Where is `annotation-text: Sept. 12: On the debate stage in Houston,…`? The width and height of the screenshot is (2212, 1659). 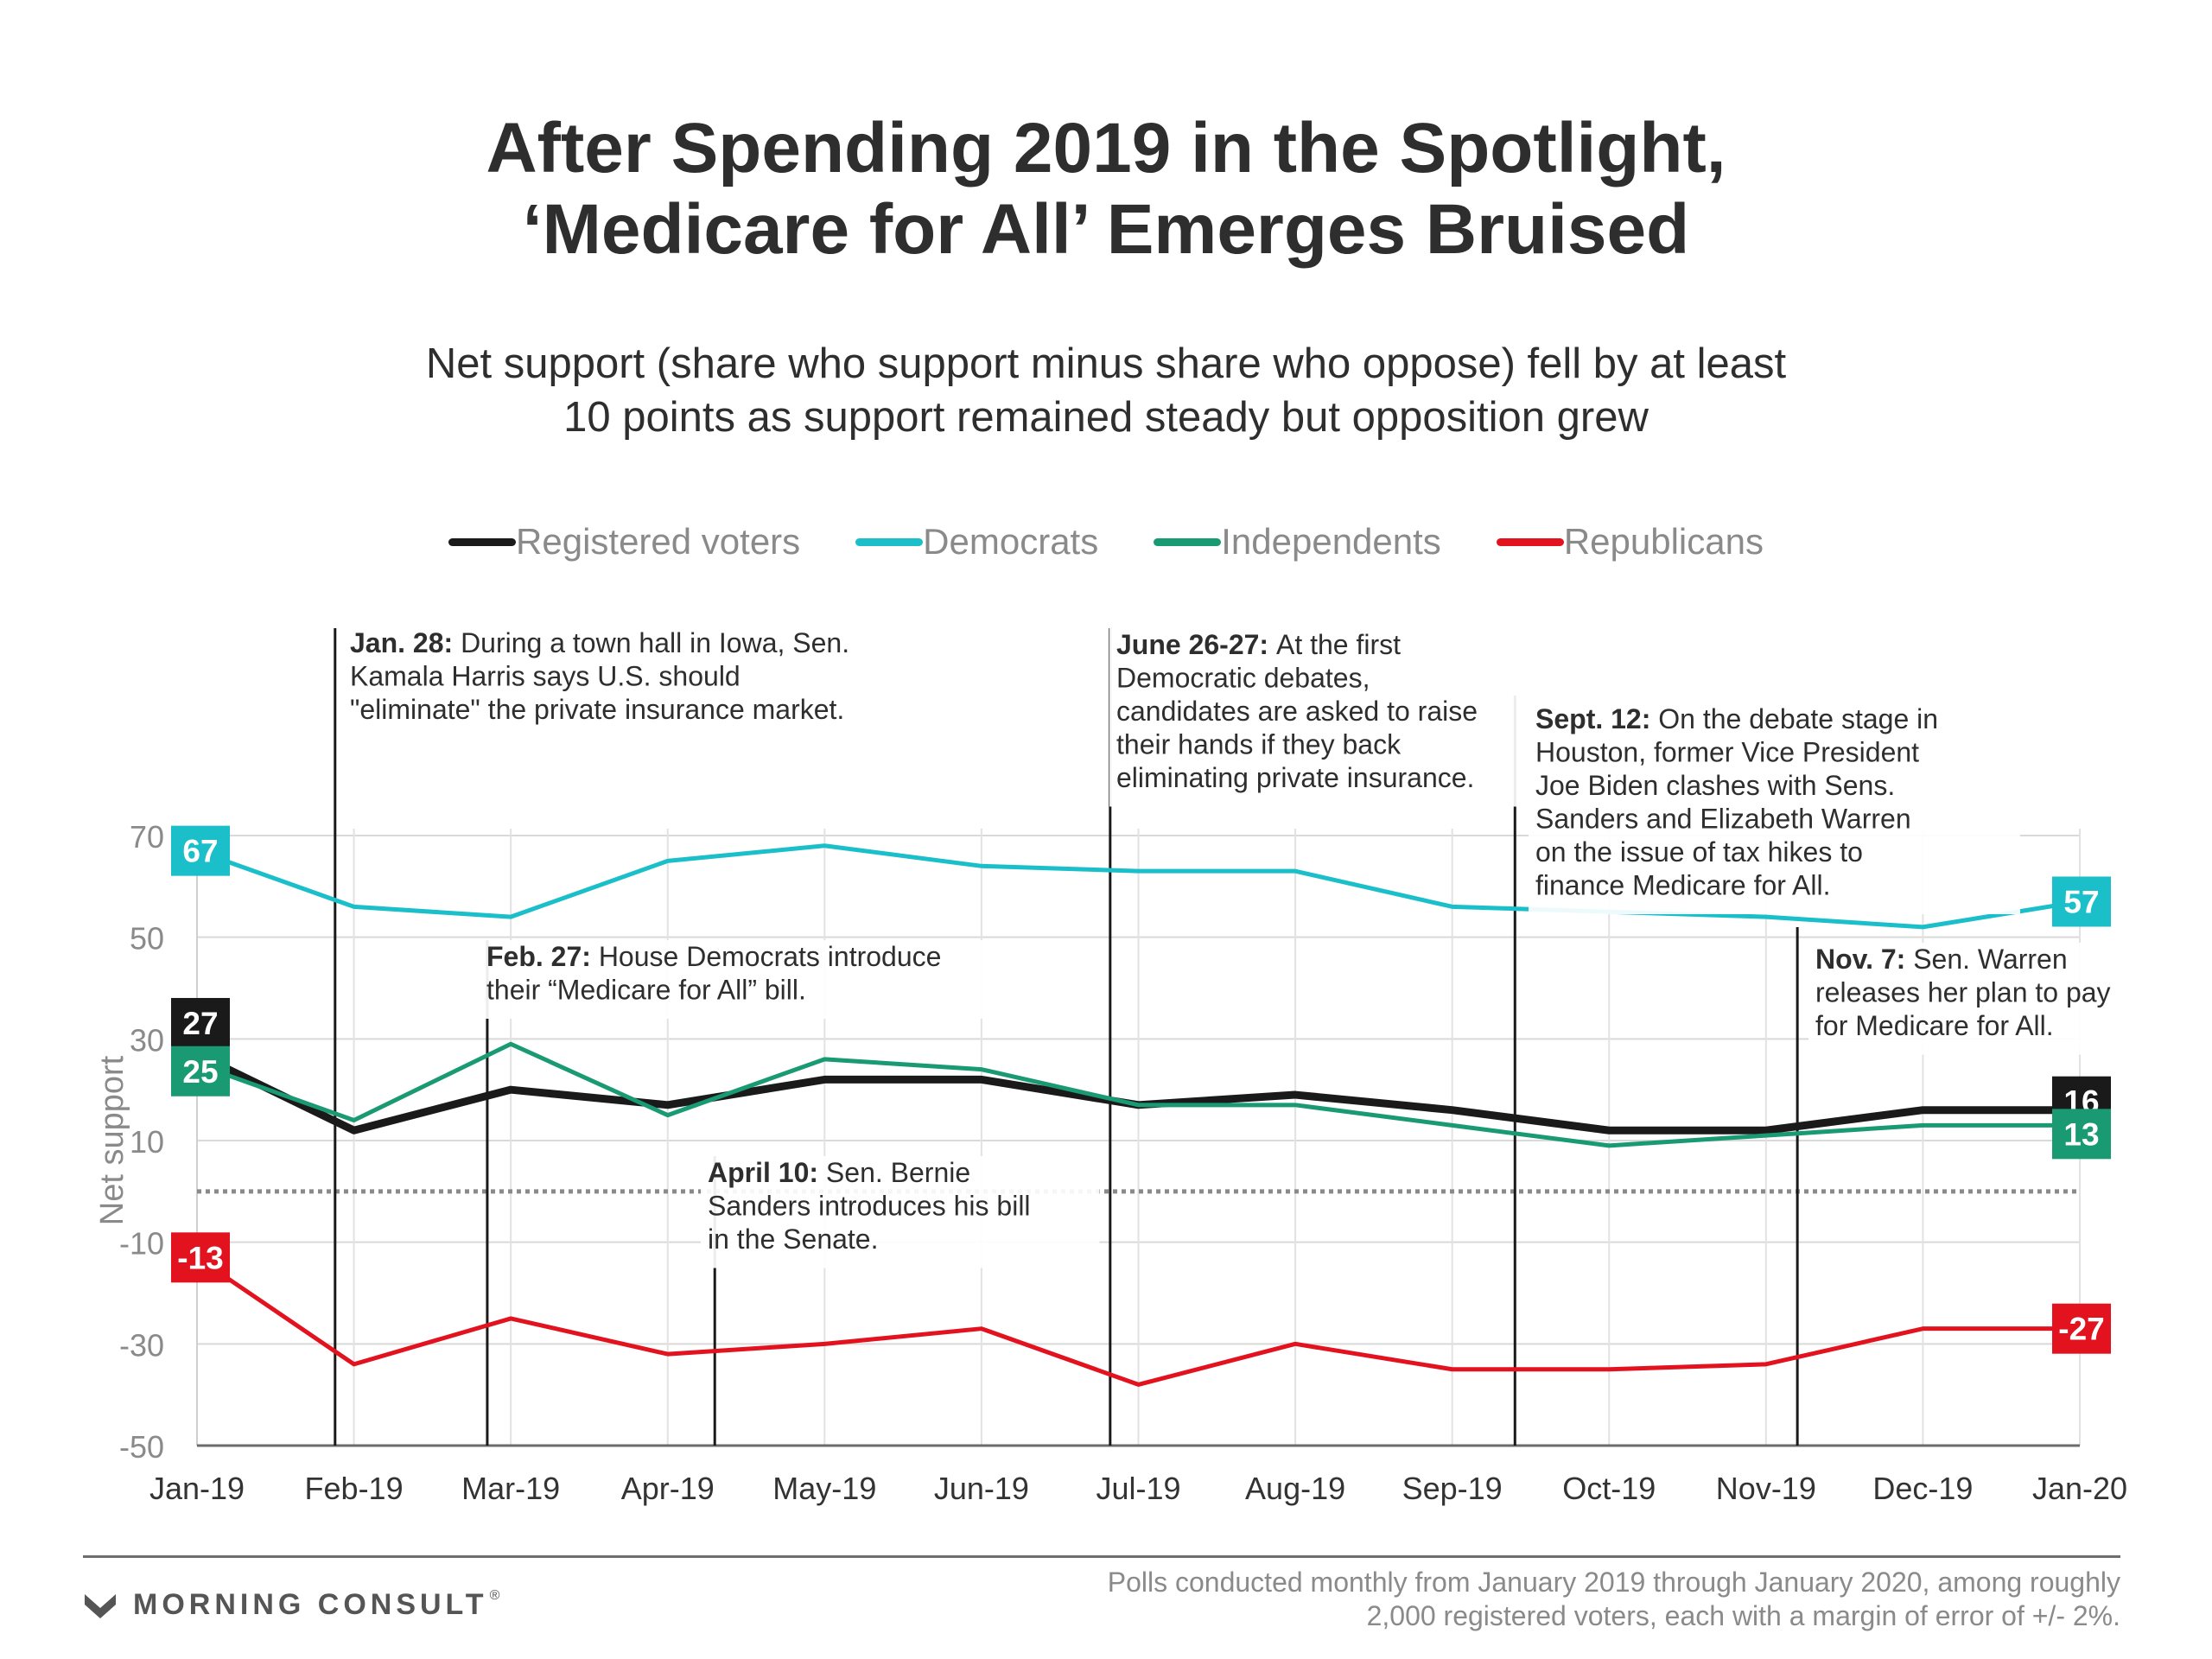 annotation-text: Sept. 12: On the debate stage in Houston,… is located at coordinates (1736, 802).